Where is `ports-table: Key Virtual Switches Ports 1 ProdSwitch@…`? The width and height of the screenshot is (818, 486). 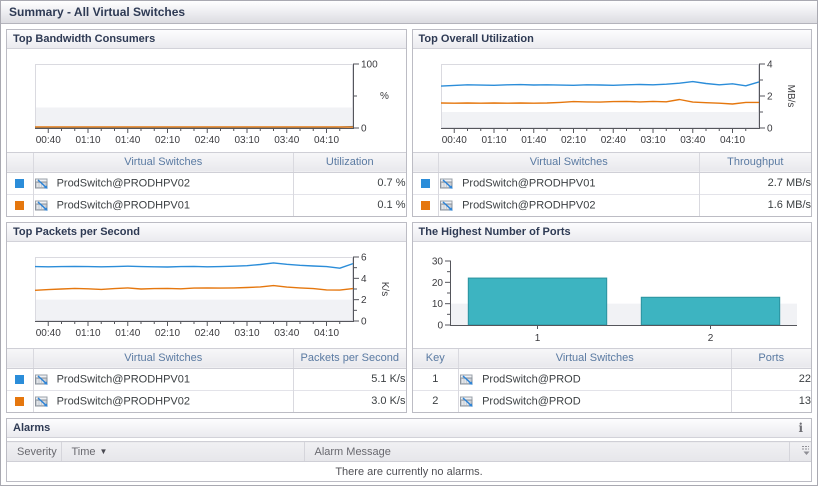 ports-table: Key Virtual Switches Ports 1 ProdSwitch@… is located at coordinates (611, 379).